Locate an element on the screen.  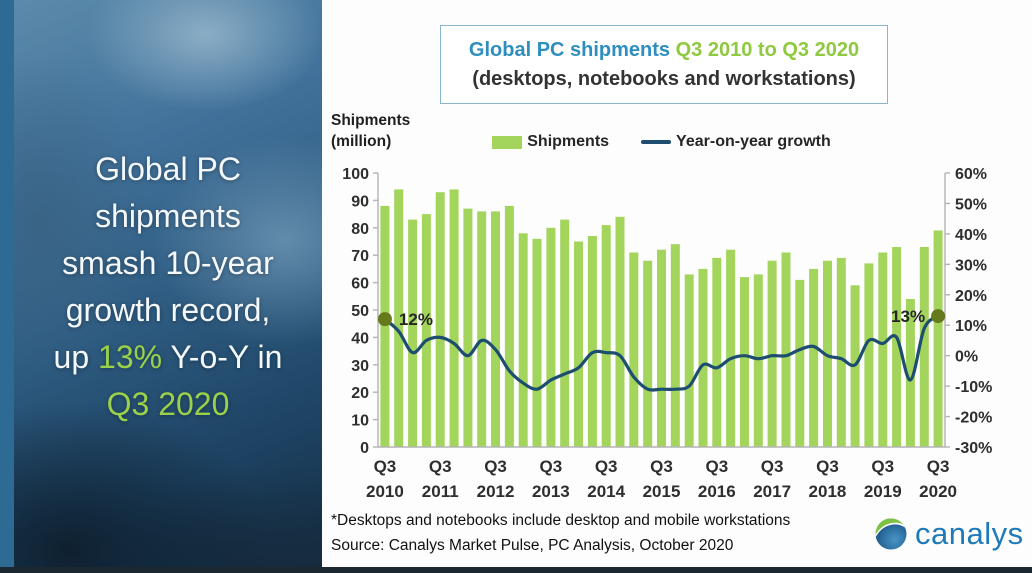
chart-title-range: Q3 2010 to Q3 2020 is located at coordinates (767, 49).